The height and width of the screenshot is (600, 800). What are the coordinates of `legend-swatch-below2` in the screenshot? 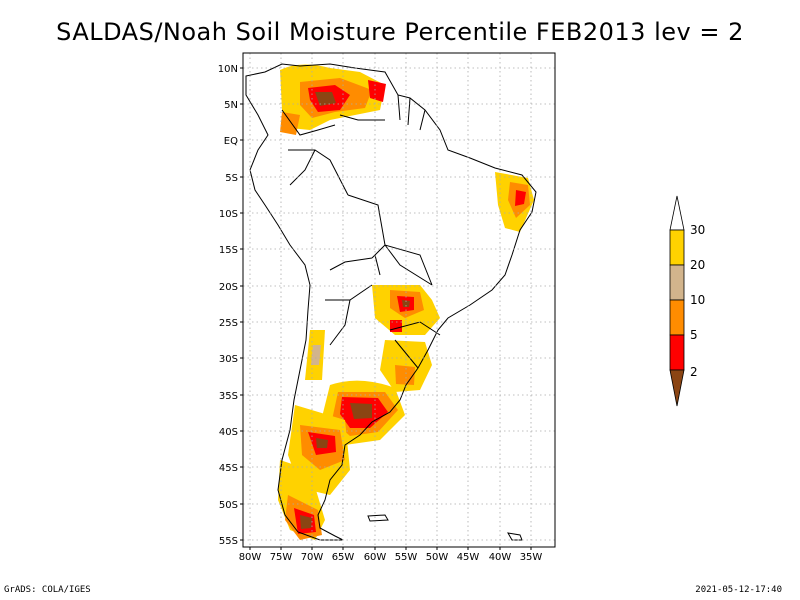 It's located at (677, 388).